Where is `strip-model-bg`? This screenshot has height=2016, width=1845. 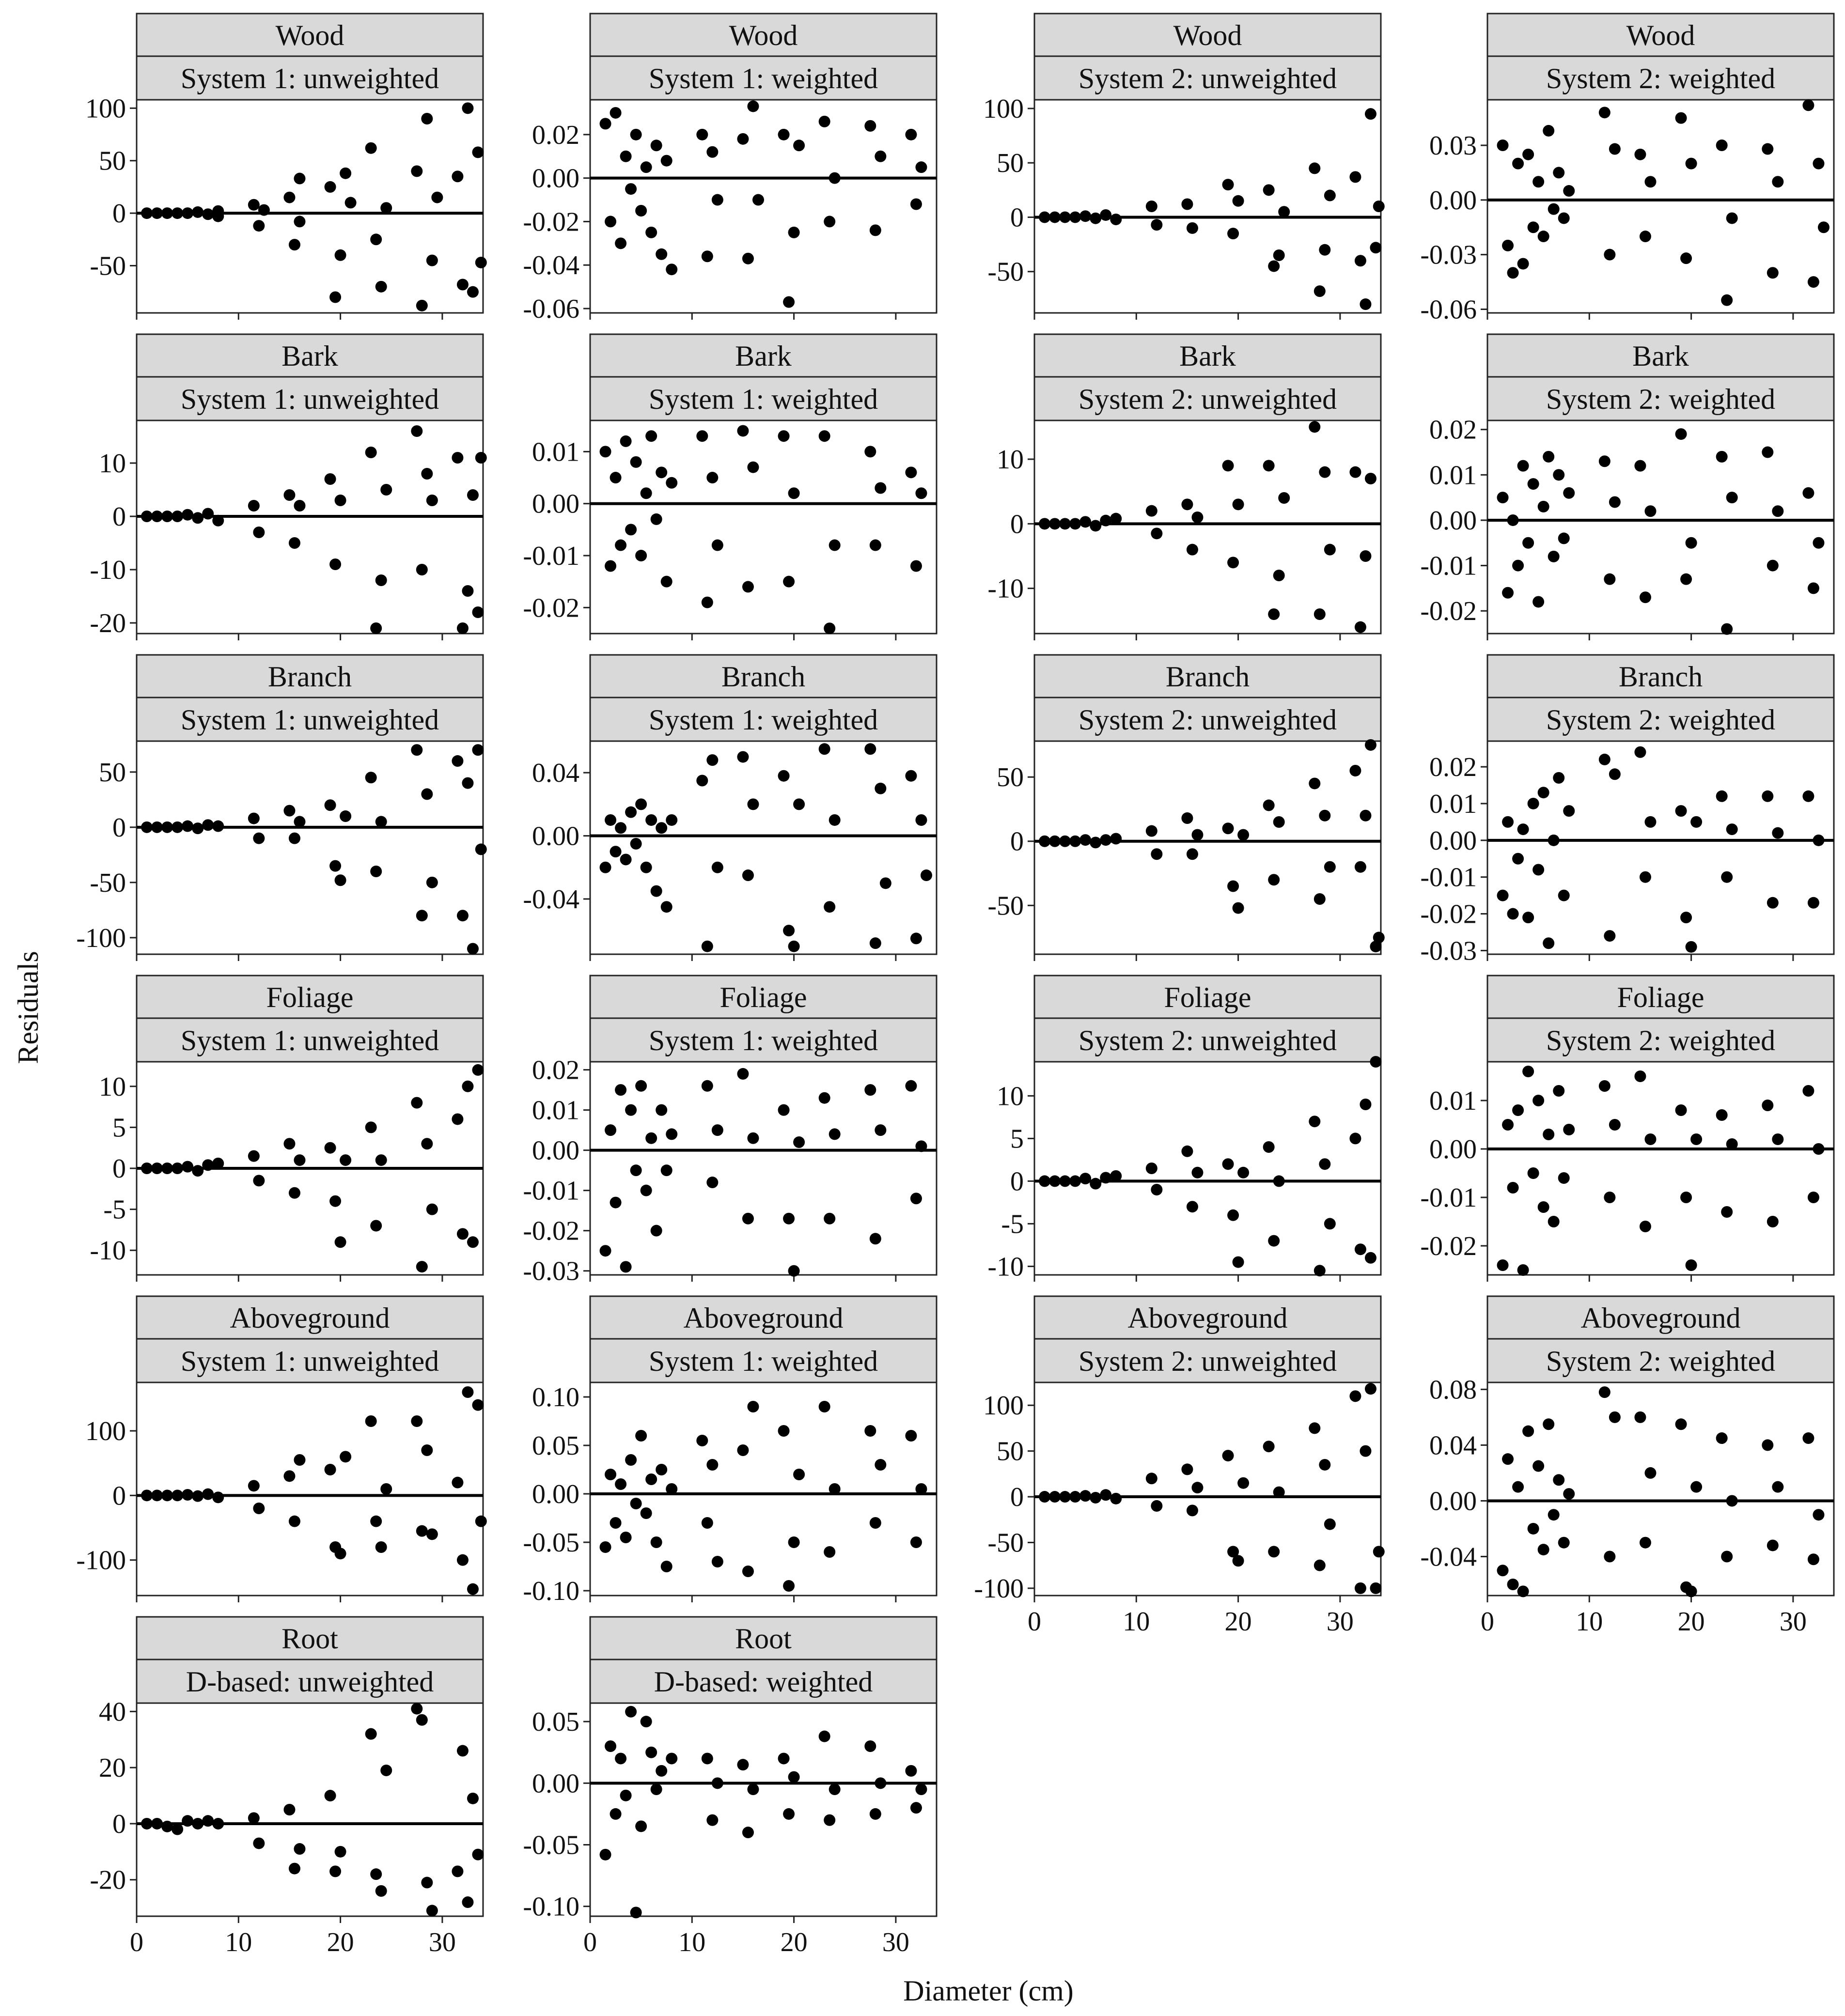
strip-model-bg is located at coordinates (763, 78).